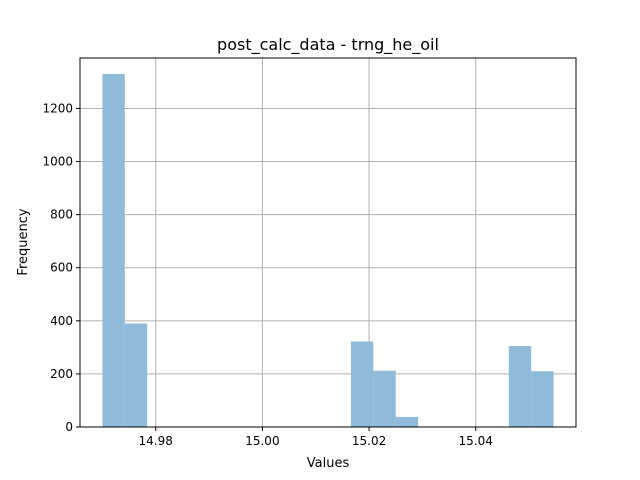 This screenshot has width=640, height=480. Describe the element at coordinates (23, 241) in the screenshot. I see `y-axis-label: Frequency` at that location.